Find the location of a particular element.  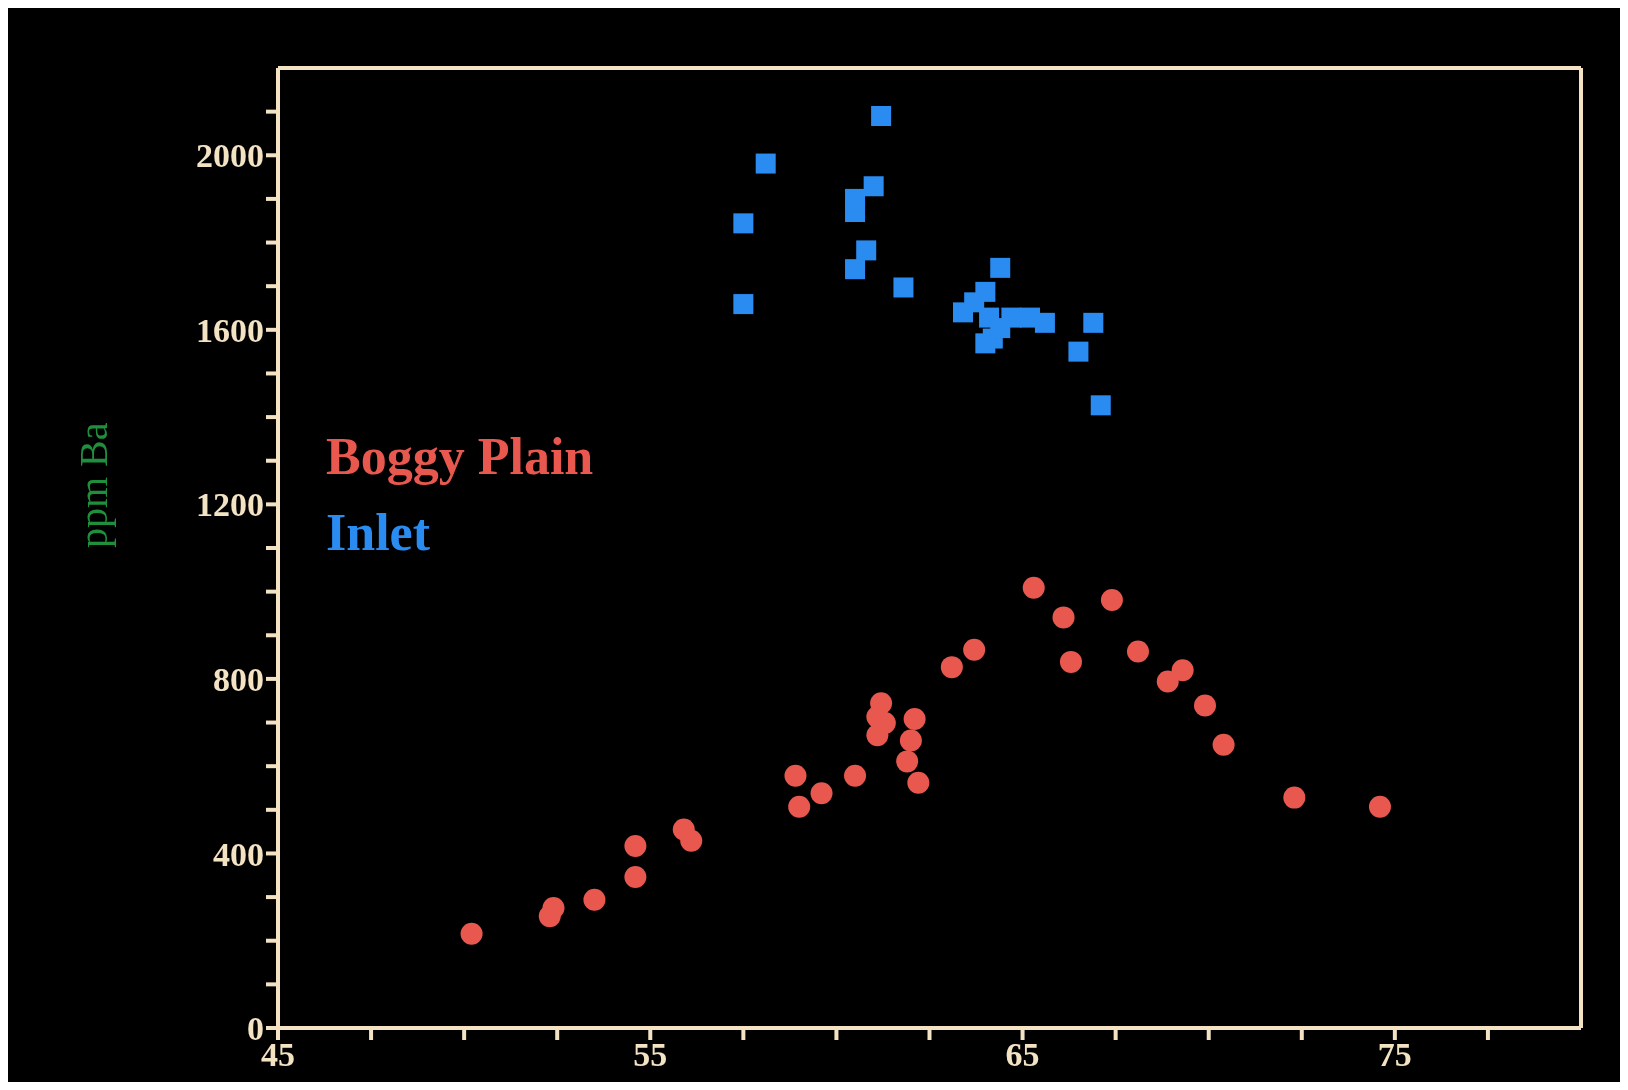

x-tick-label: 45 is located at coordinates (278, 1055).